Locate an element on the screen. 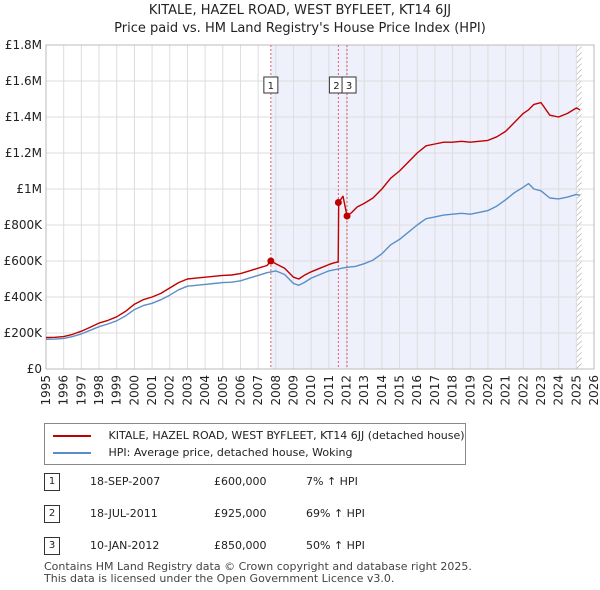  y-tick-label: £800K is located at coordinates (24, 225).